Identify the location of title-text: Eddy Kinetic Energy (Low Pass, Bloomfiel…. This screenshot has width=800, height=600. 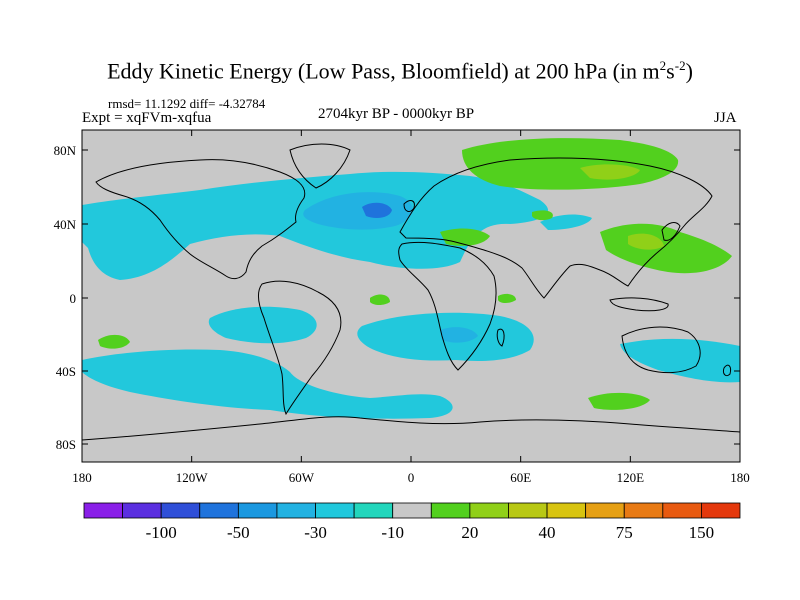
(383, 71).